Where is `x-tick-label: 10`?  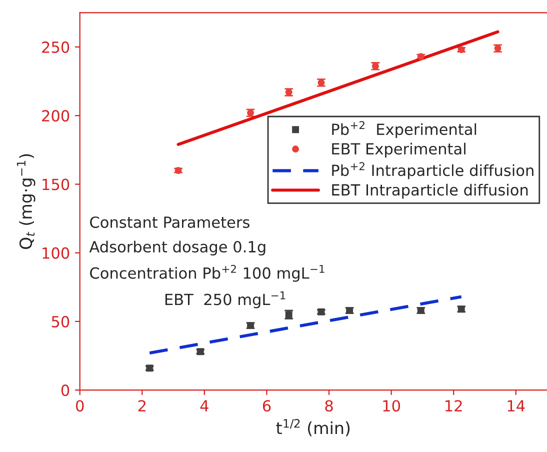
x-tick-label: 10 is located at coordinates (391, 406).